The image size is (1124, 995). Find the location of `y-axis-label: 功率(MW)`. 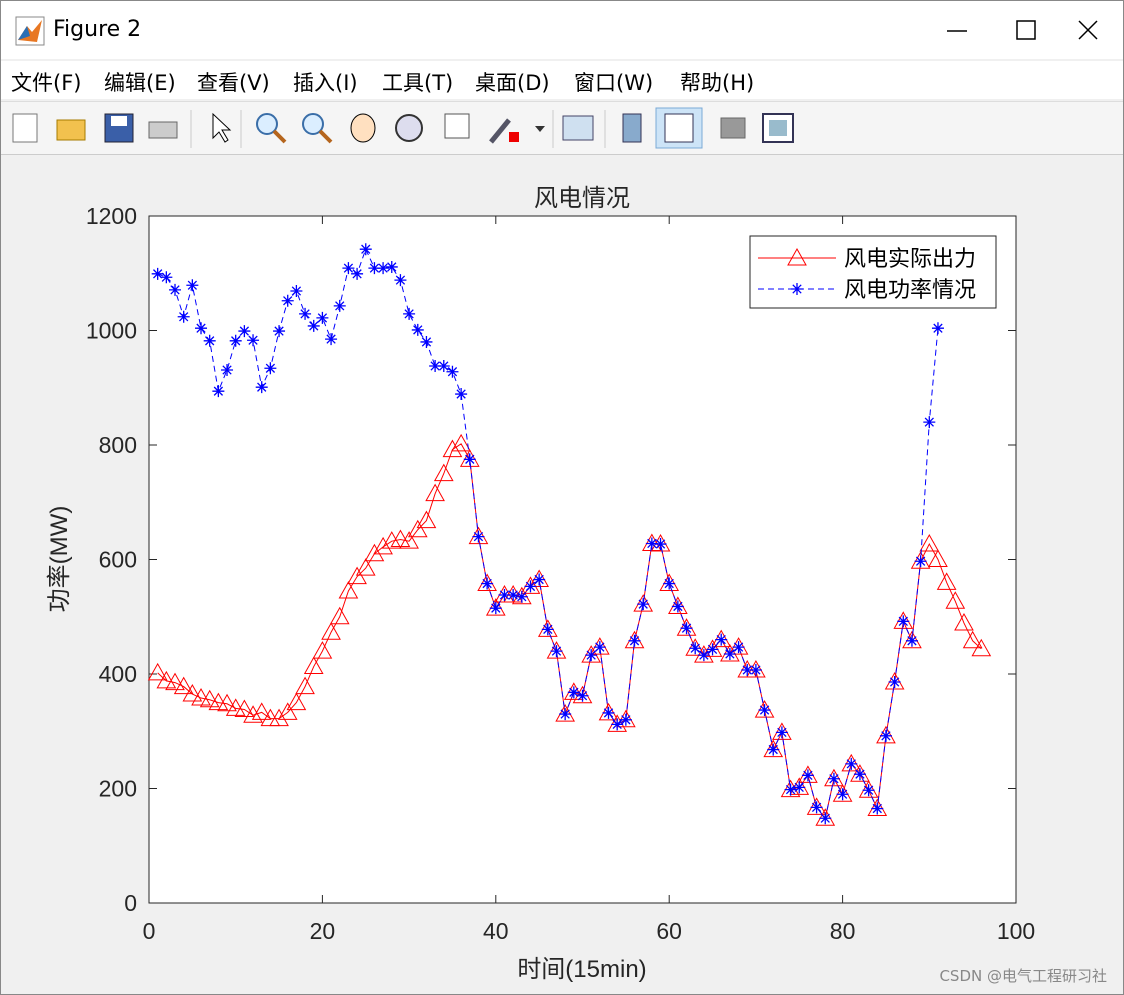

y-axis-label: 功率(MW) is located at coordinates (59, 559).